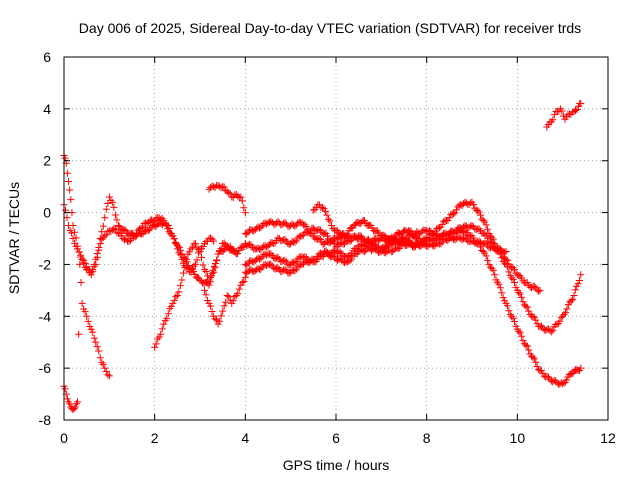 The height and width of the screenshot is (480, 640). What do you see at coordinates (245, 438) in the screenshot?
I see `x-tick-label: 4` at bounding box center [245, 438].